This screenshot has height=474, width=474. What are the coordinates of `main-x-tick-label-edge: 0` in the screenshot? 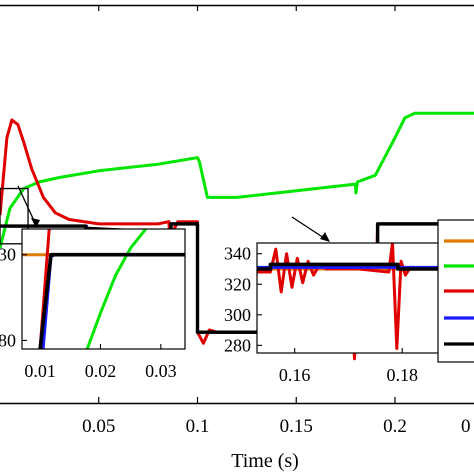 It's located at (466, 426).